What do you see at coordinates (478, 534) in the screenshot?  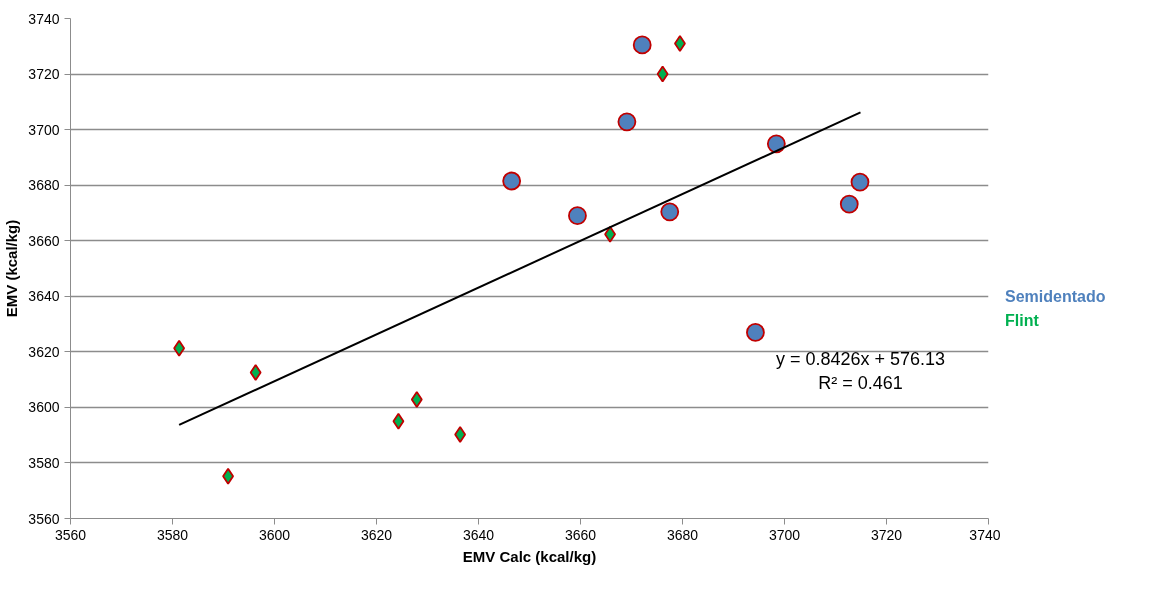 I see `x-tick-label: 3640` at bounding box center [478, 534].